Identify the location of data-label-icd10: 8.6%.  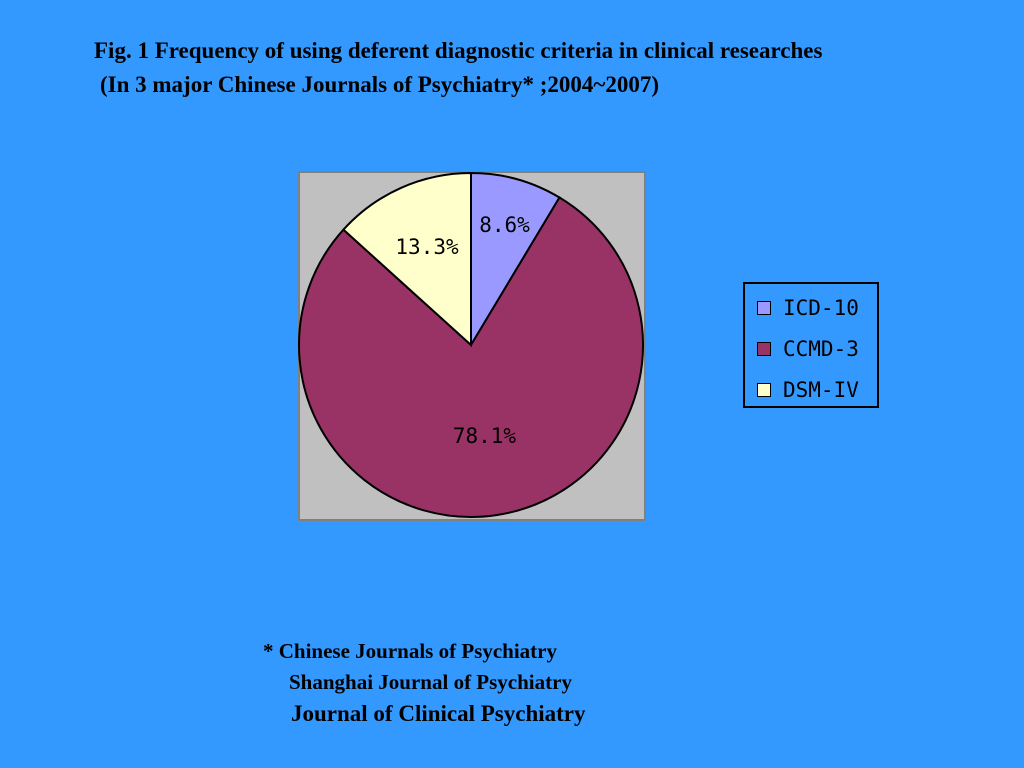
(504, 225).